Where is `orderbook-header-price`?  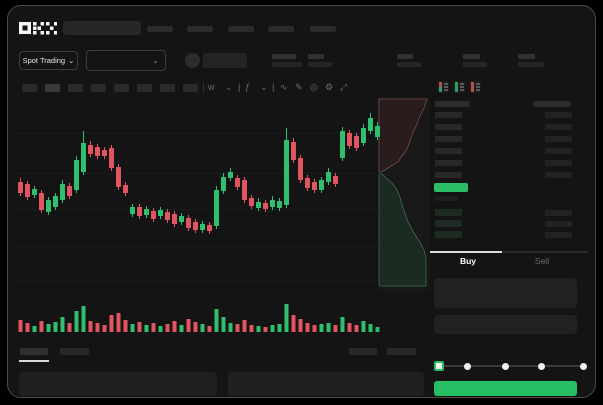 orderbook-header-price is located at coordinates (452, 104).